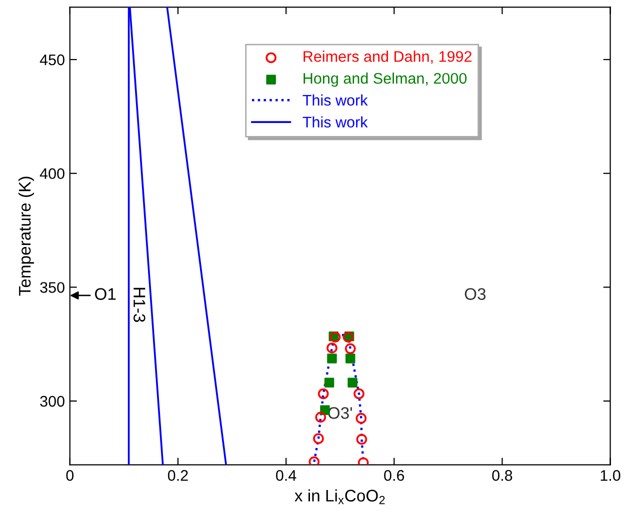 This screenshot has width=624, height=513. What do you see at coordinates (26, 236) in the screenshot?
I see `y-axis-title: Temperature (K)` at bounding box center [26, 236].